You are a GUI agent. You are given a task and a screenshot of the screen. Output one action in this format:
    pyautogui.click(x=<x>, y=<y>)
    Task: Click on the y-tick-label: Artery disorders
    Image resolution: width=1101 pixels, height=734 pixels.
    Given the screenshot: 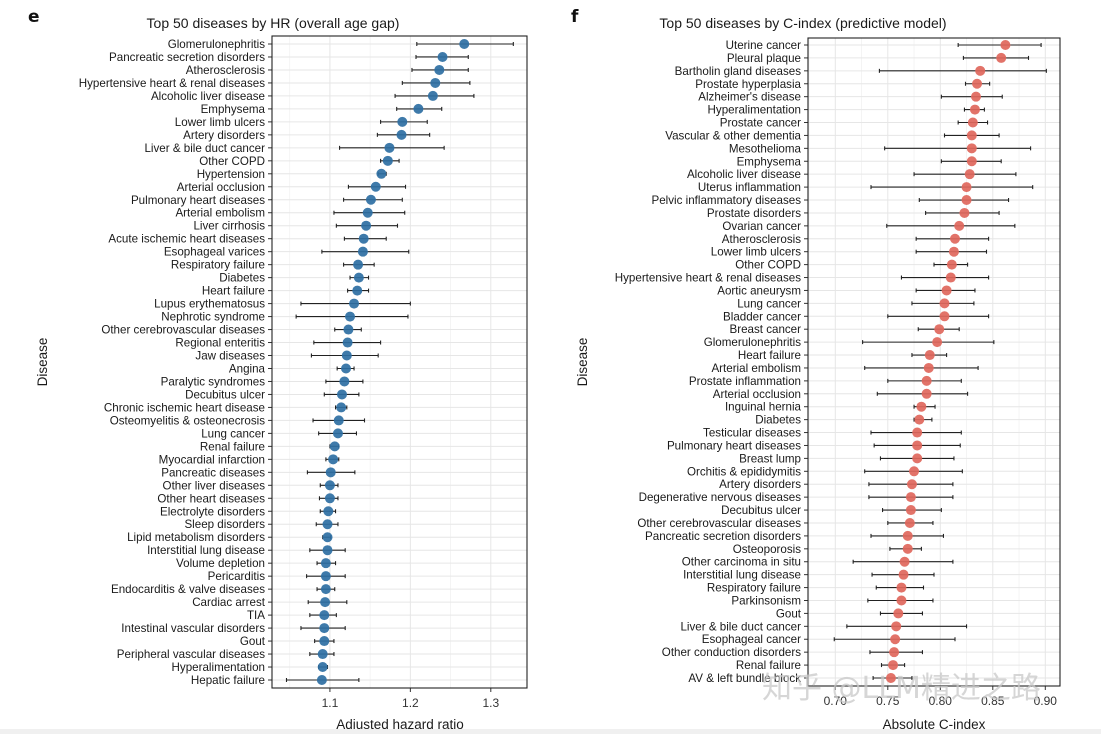 What is the action you would take?
    pyautogui.click(x=224, y=135)
    